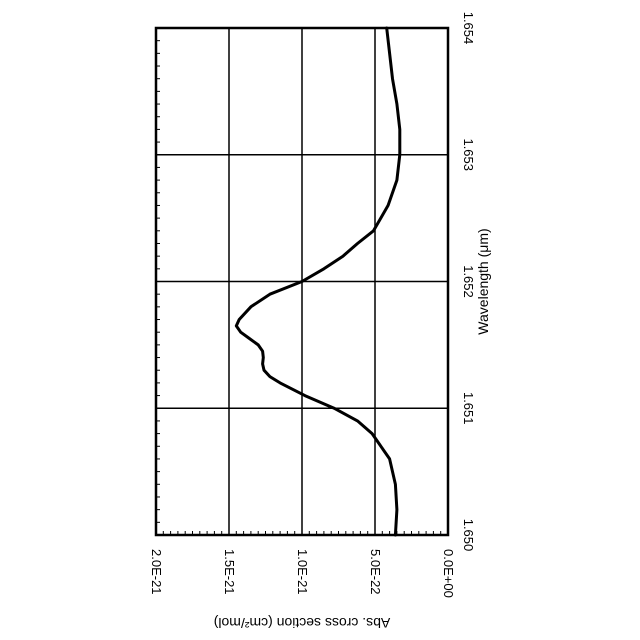 This screenshot has width=640, height=640. I want to click on y-tick-label: 1.0E-21, so click(302, 572).